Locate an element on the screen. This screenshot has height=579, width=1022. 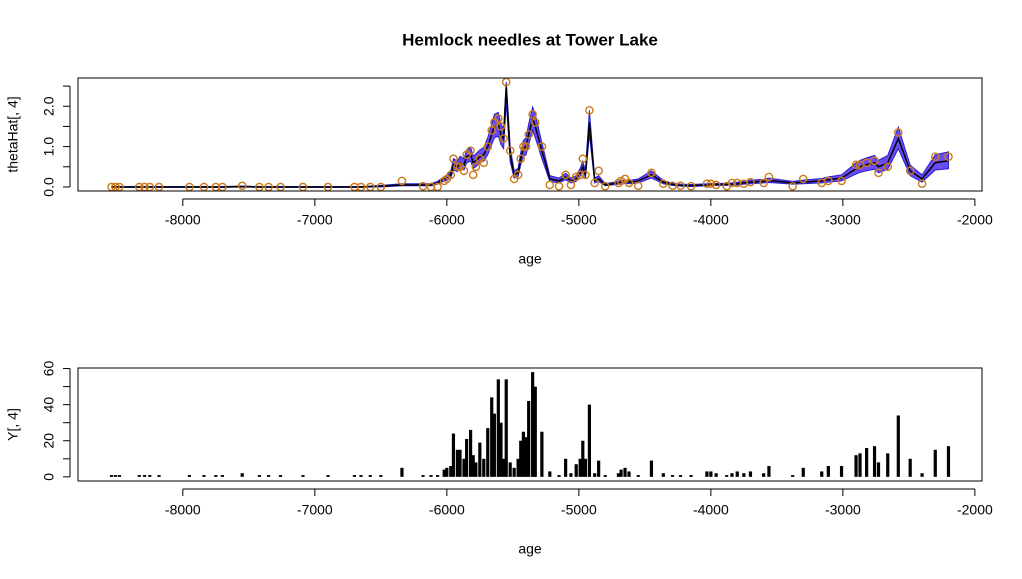
chart-title: Hemlock needles at Tower Lake is located at coordinates (530, 39).